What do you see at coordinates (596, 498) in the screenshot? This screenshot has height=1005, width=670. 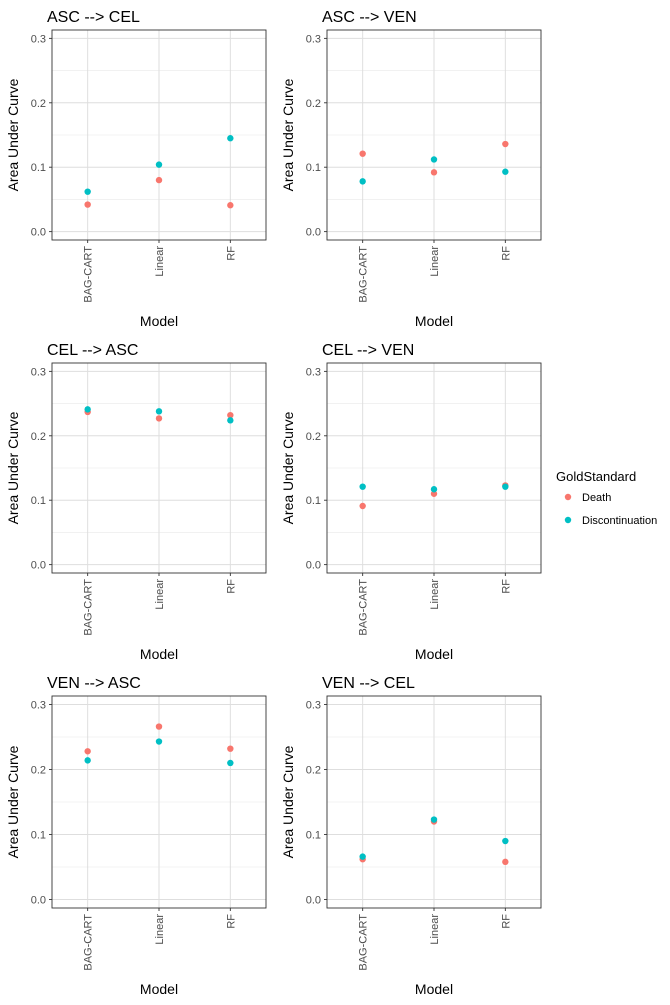 I see `legend-label-death: Death` at bounding box center [596, 498].